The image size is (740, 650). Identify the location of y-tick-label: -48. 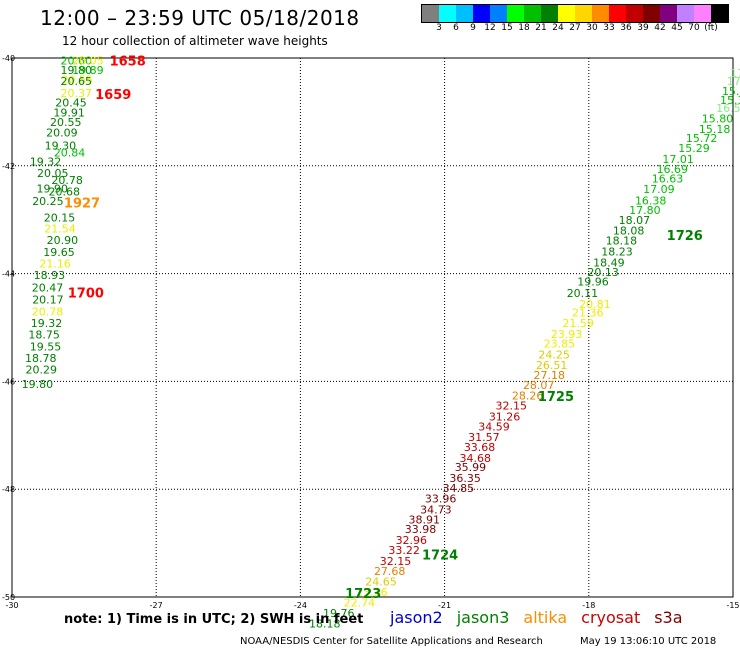
(8, 489).